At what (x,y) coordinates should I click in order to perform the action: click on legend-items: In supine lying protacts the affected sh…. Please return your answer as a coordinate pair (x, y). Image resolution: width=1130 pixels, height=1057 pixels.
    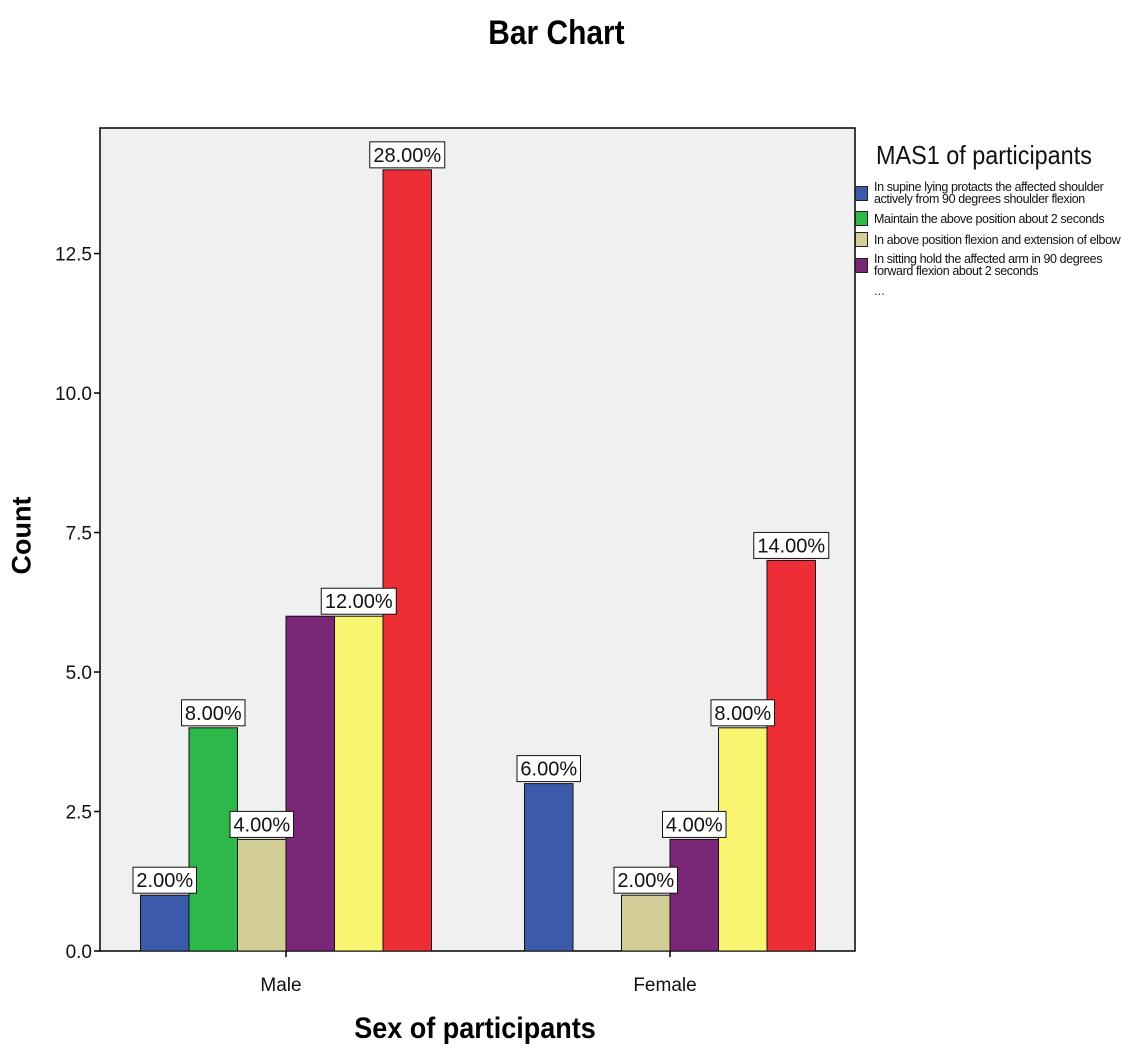
    Looking at the image, I should click on (989, 229).